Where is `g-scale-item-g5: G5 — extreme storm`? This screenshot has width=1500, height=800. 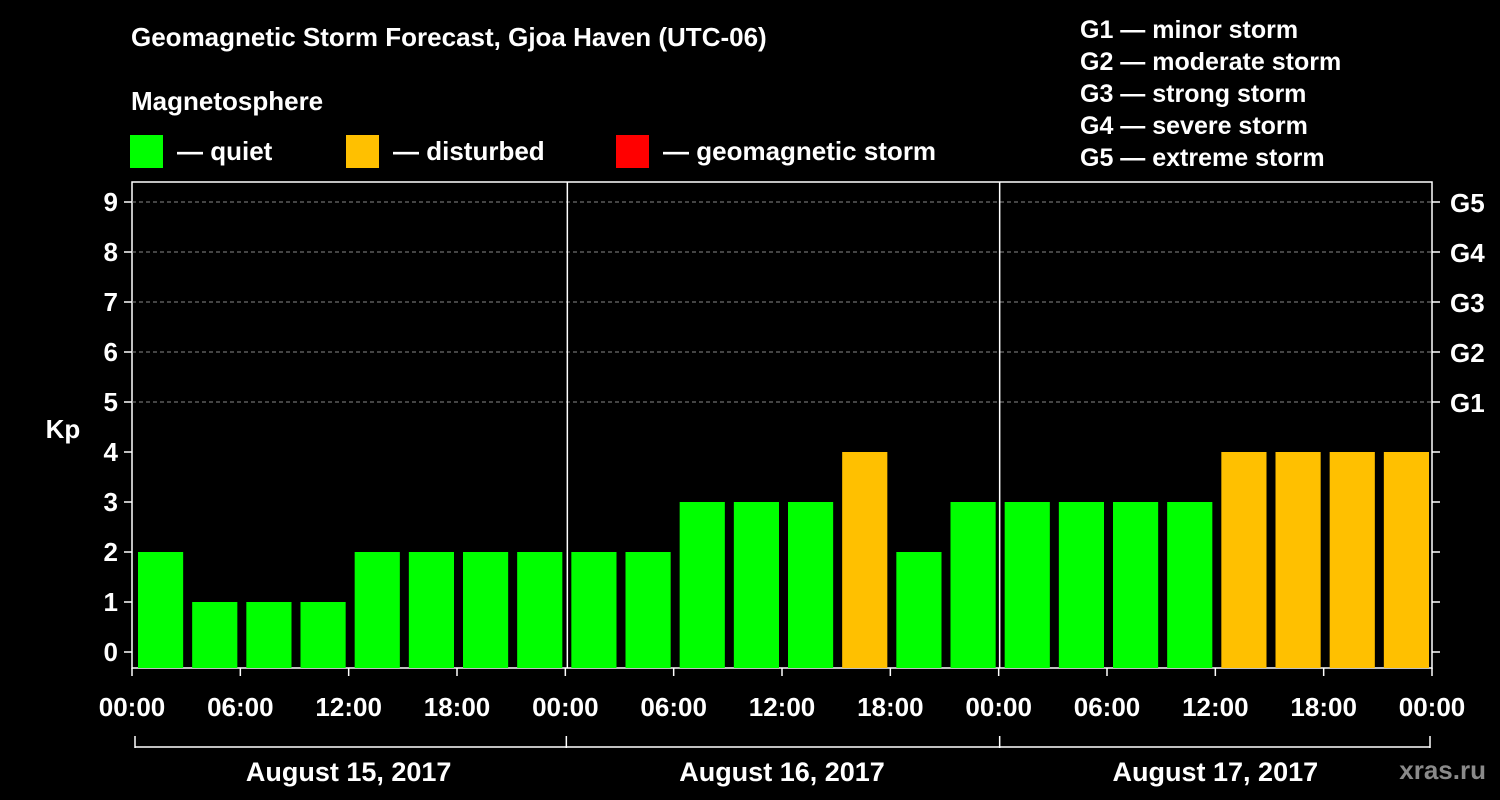 g-scale-item-g5: G5 — extreme storm is located at coordinates (1202, 158).